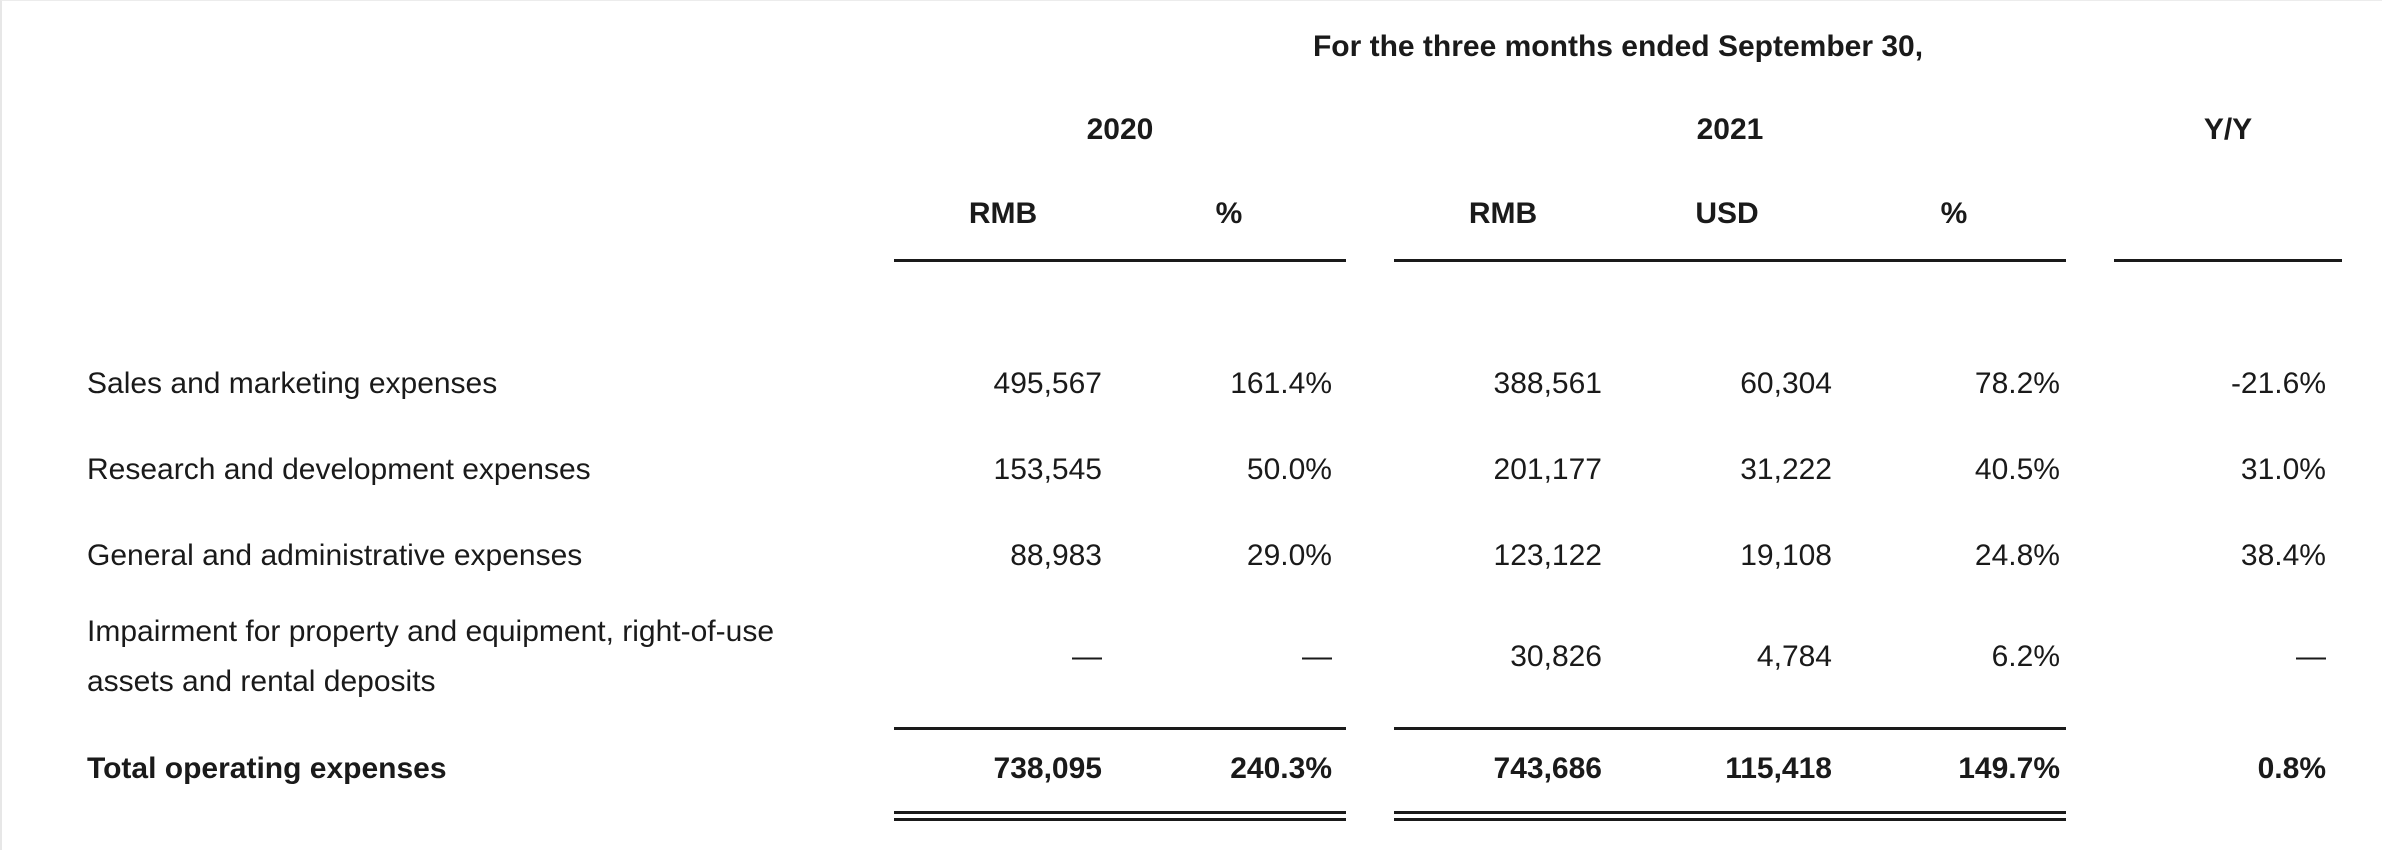 The image size is (2382, 850). I want to click on cell-pct-2020: 161.4%, so click(1281, 383).